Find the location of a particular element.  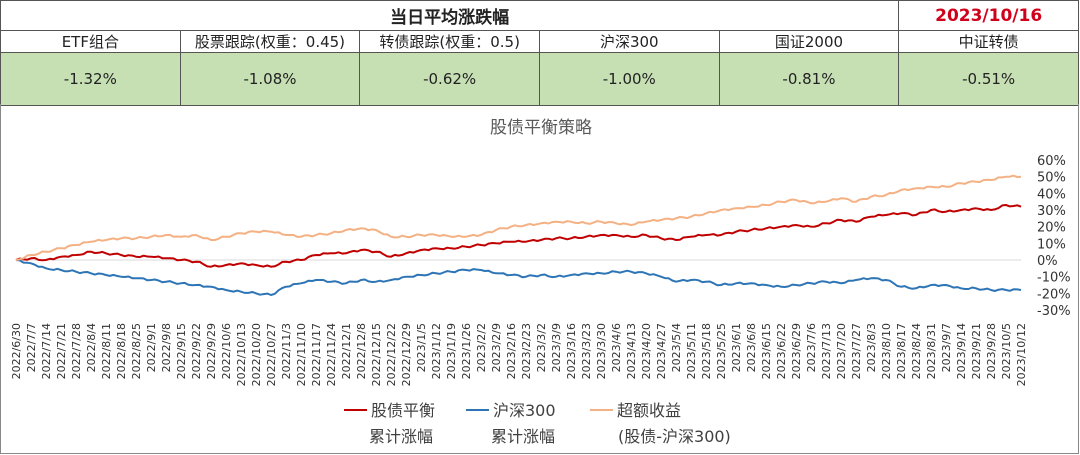

x-tick-label: 2023/8/3 is located at coordinates (871, 347).